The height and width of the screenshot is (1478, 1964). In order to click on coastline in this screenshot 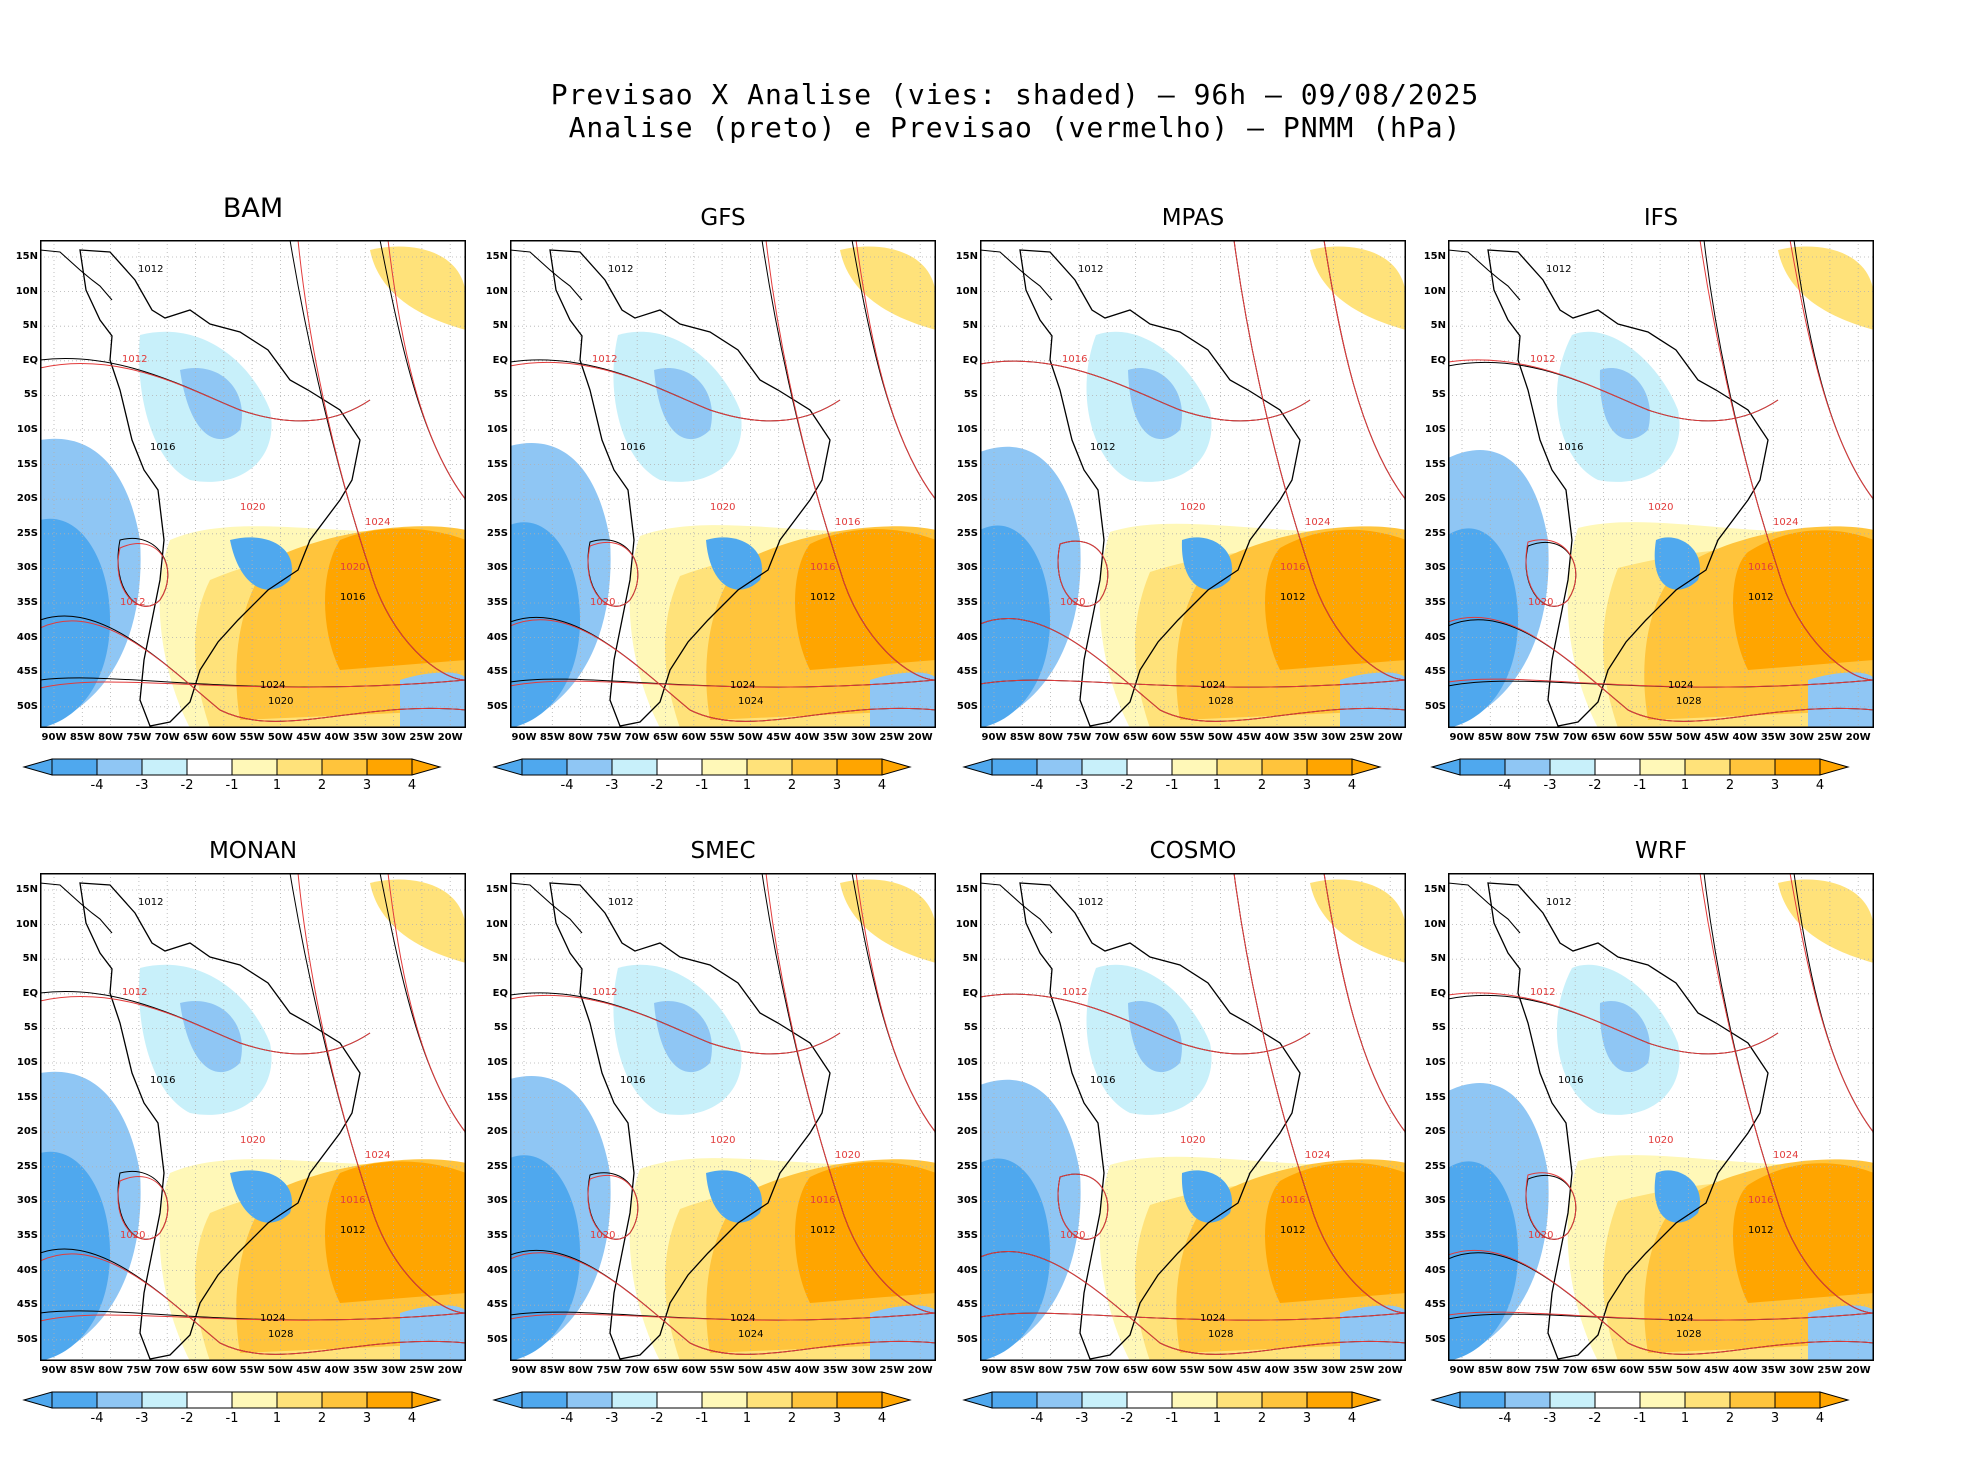, I will do `click(1160, 488)`.